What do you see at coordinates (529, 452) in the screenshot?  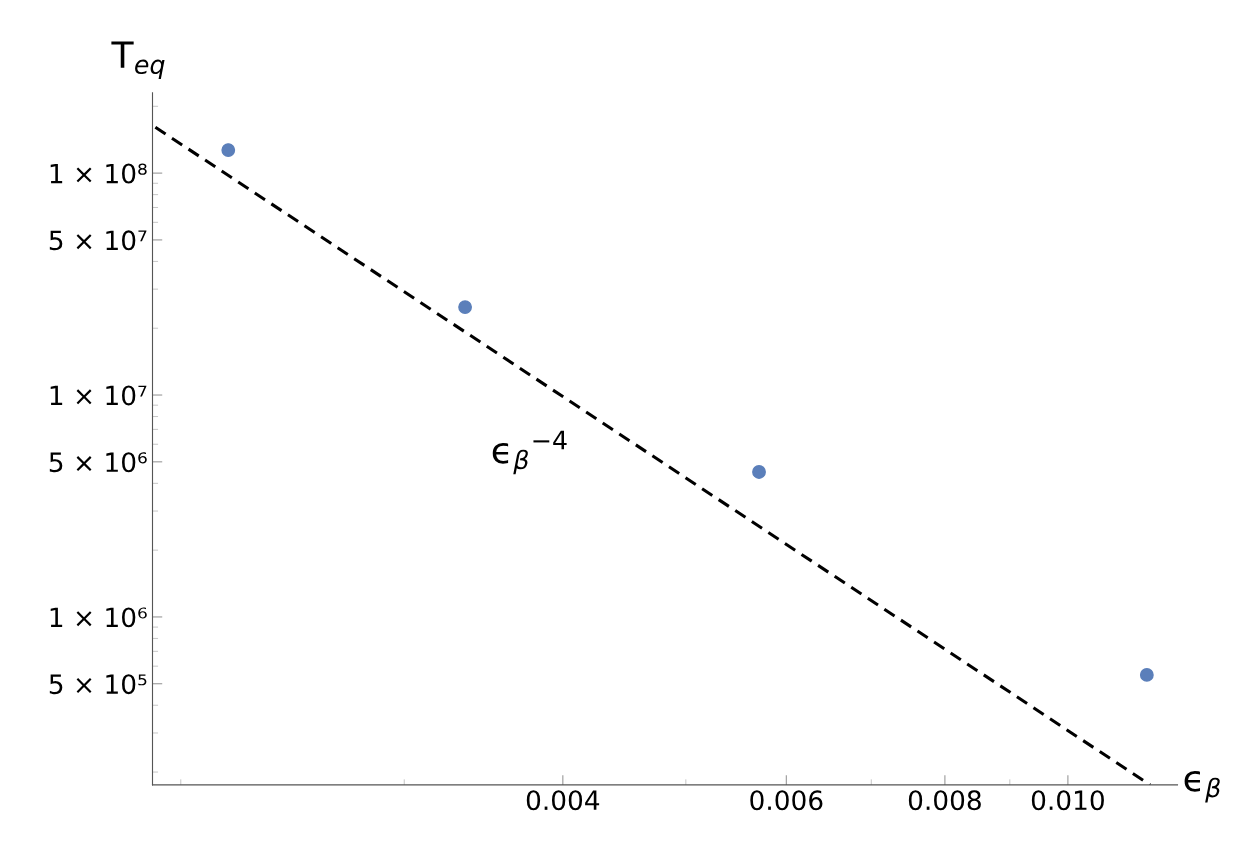 I see `annotation: ϵ$_{β}$$^{−4}$` at bounding box center [529, 452].